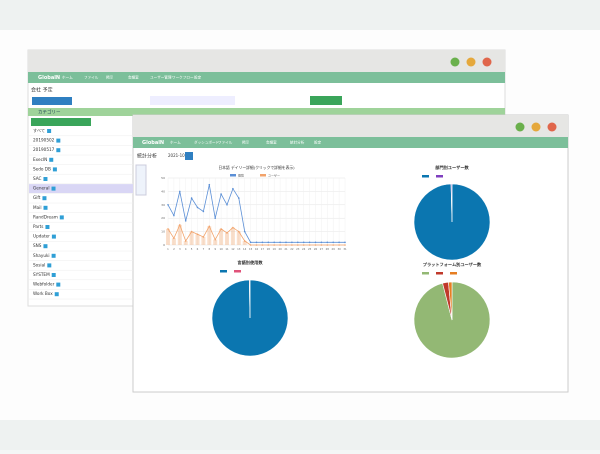  Describe the element at coordinates (233, 249) in the screenshot. I see `x-tick-label: 12` at that location.